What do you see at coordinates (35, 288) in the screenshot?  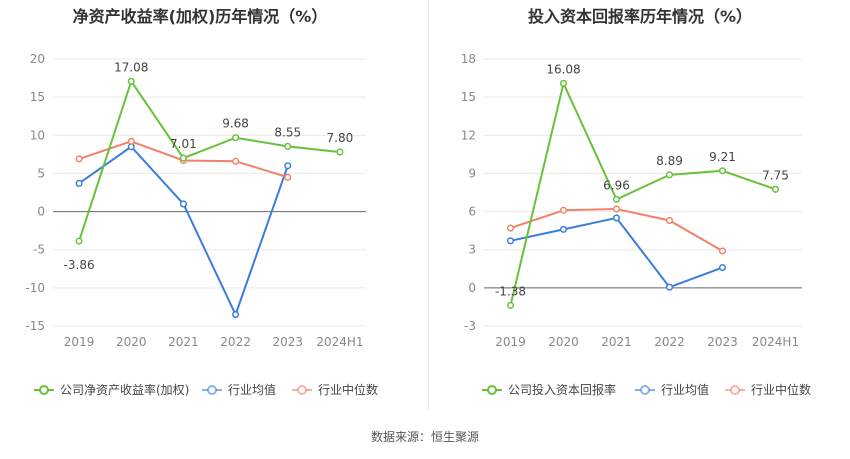 I see `y-tick-label: -10` at bounding box center [35, 288].